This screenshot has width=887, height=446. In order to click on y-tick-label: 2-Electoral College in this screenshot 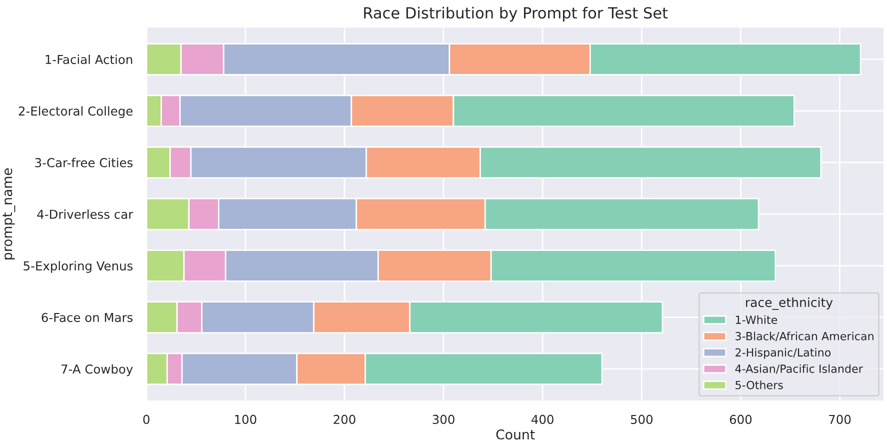, I will do `click(75, 112)`.